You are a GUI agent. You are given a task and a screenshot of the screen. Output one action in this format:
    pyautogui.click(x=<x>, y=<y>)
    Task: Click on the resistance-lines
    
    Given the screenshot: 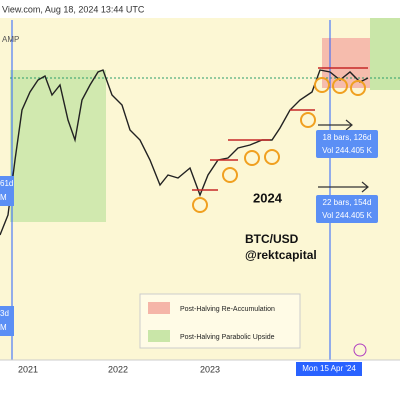 What is the action you would take?
    pyautogui.click(x=280, y=129)
    